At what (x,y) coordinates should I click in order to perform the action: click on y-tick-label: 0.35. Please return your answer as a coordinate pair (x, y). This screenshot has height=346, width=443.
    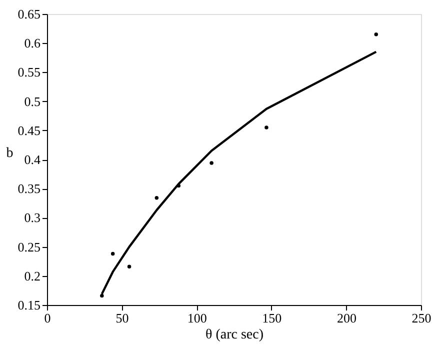
    Looking at the image, I should click on (29, 188).